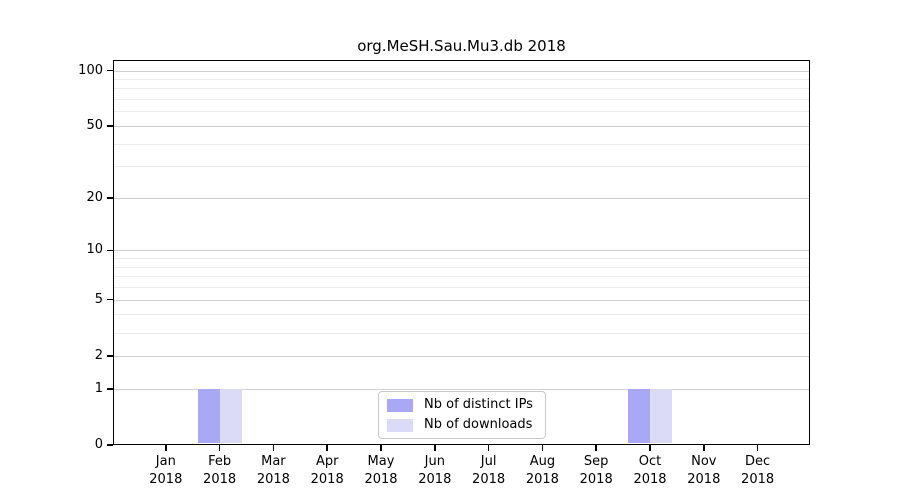 The height and width of the screenshot is (500, 900). What do you see at coordinates (219, 448) in the screenshot?
I see `x-tick-mark-feb` at bounding box center [219, 448].